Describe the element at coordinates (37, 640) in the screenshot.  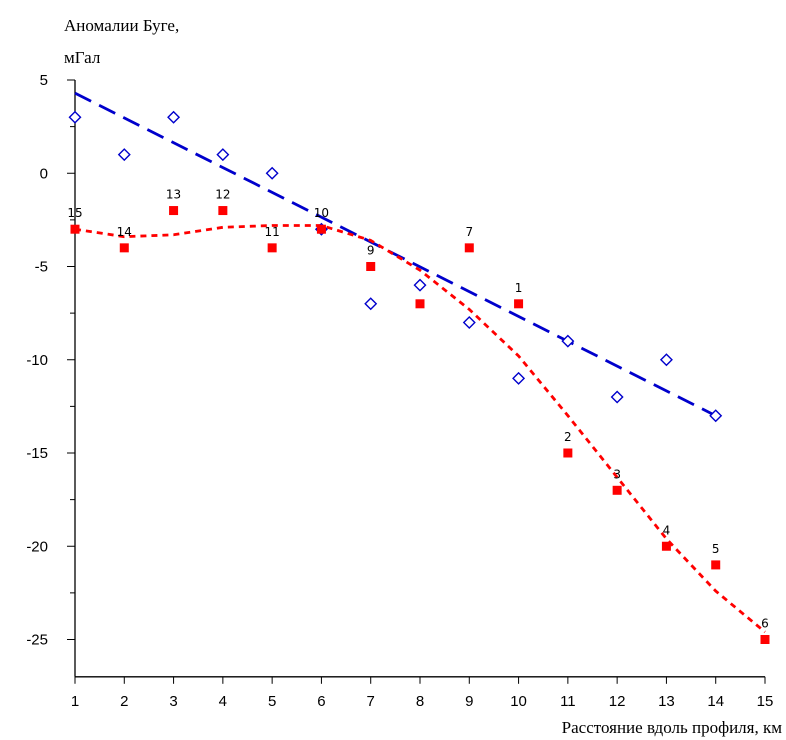
I see `y-tick-label: -25` at that location.